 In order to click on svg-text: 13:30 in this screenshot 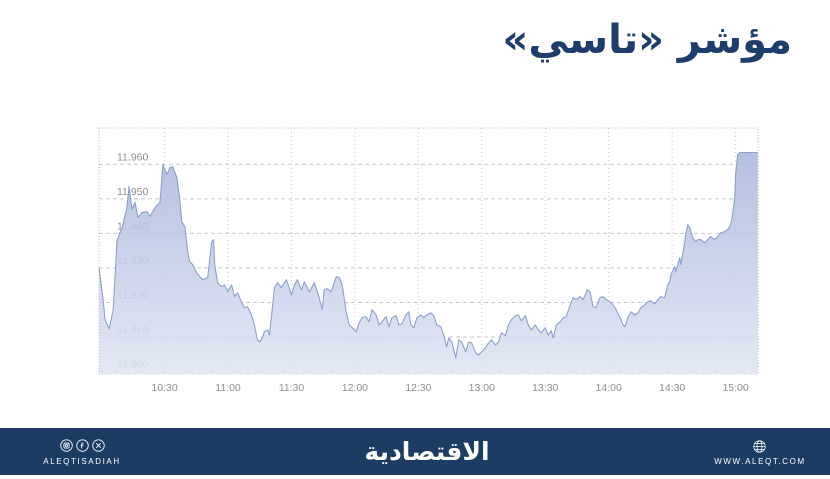, I will do `click(545, 388)`.